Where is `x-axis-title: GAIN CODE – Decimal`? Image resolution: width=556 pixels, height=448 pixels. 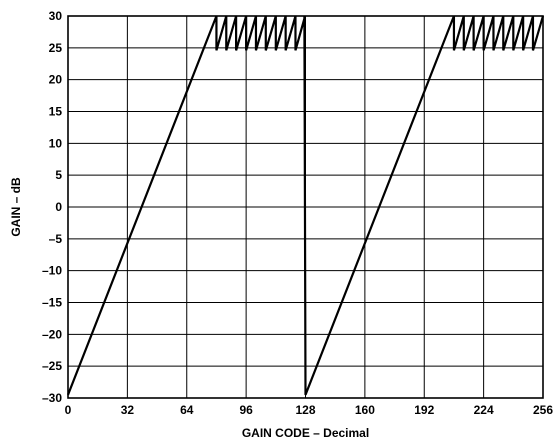
x-axis-title: GAIN CODE – Decimal is located at coordinates (305, 433).